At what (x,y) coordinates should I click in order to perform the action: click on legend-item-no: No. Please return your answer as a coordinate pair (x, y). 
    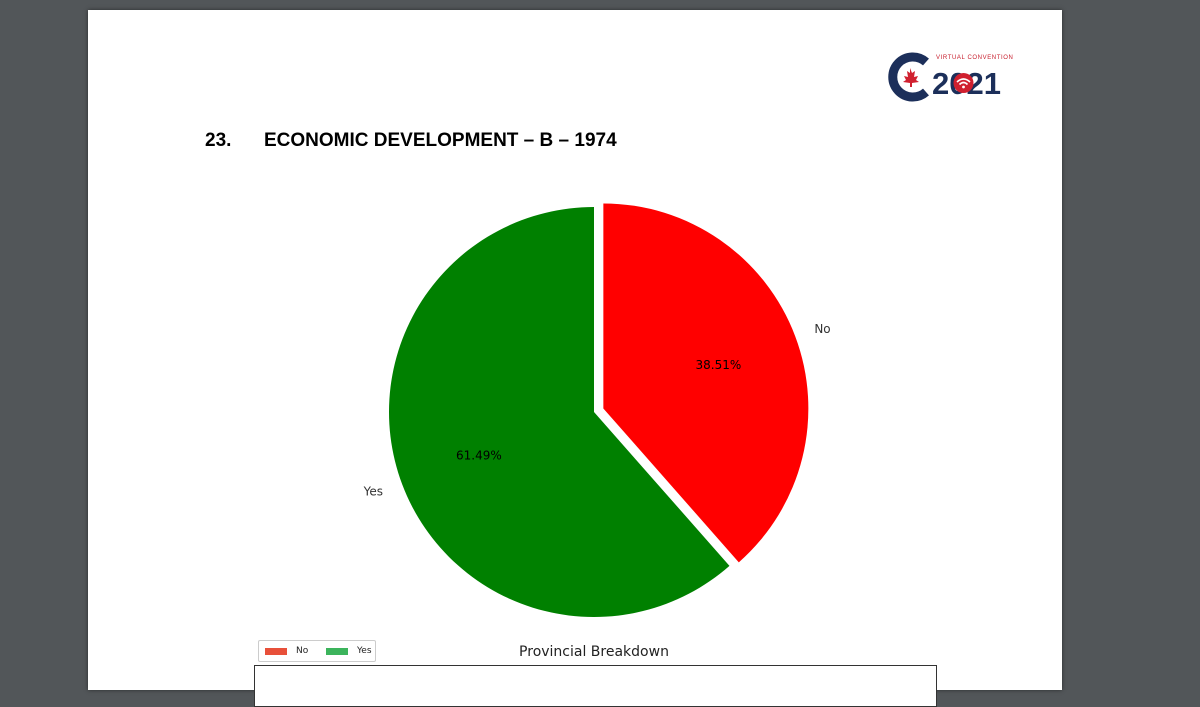
    Looking at the image, I should click on (286, 651).